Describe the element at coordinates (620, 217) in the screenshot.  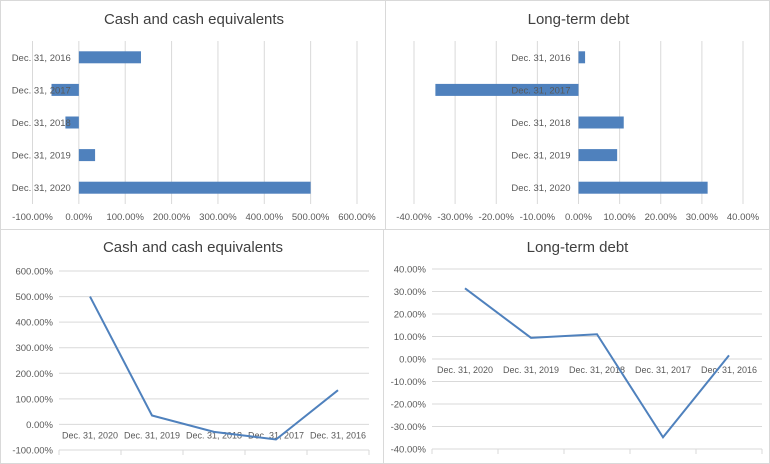
I see `x-tick-label: 10.00%` at that location.